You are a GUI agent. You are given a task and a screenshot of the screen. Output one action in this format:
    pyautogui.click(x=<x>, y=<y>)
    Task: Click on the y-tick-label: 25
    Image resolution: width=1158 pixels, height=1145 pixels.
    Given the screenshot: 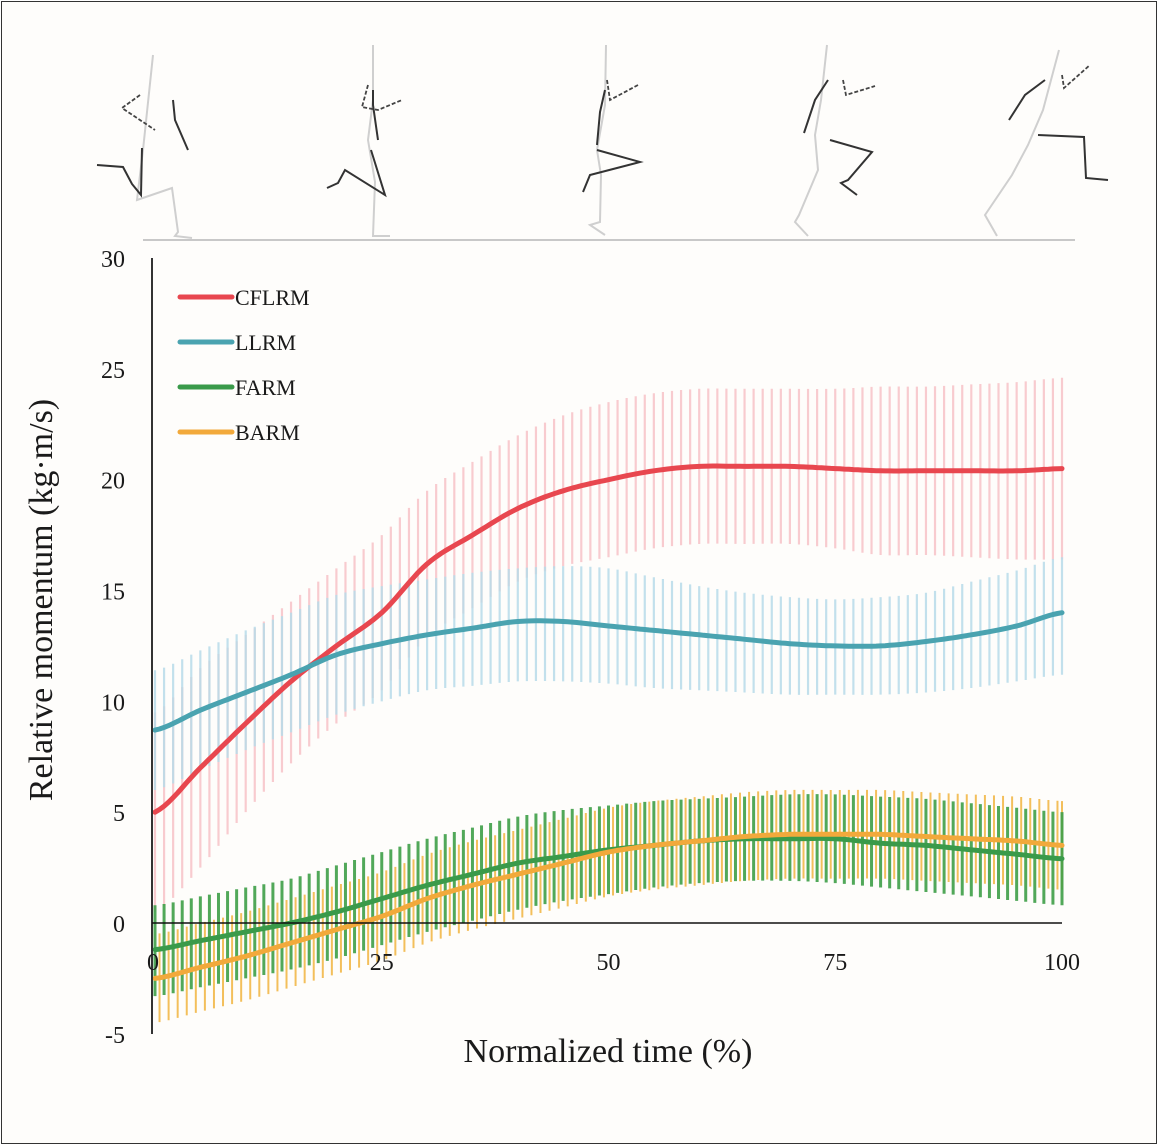 What is the action you would take?
    pyautogui.click(x=113, y=371)
    